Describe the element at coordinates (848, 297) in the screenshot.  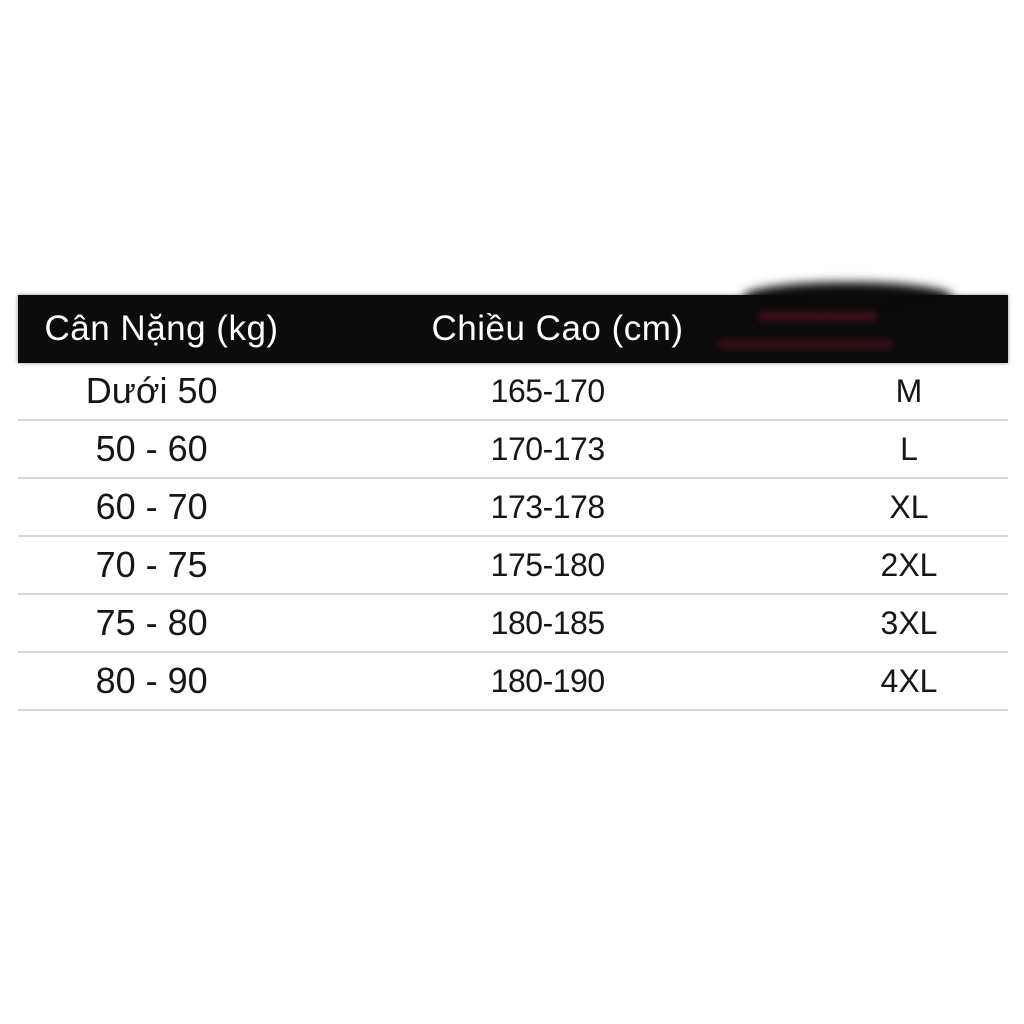
I see `scan-artifact-blob` at that location.